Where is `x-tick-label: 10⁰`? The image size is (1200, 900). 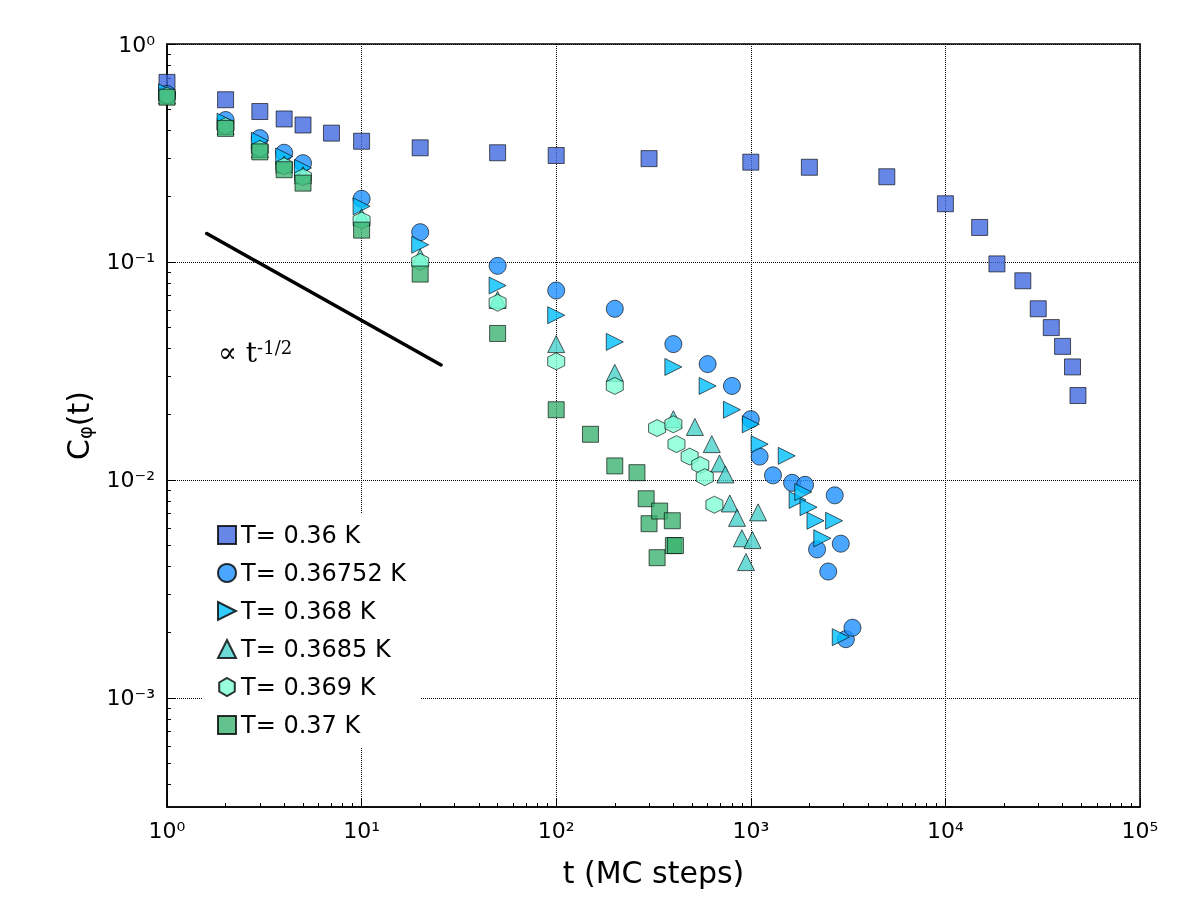 x-tick-label: 10⁰ is located at coordinates (167, 830).